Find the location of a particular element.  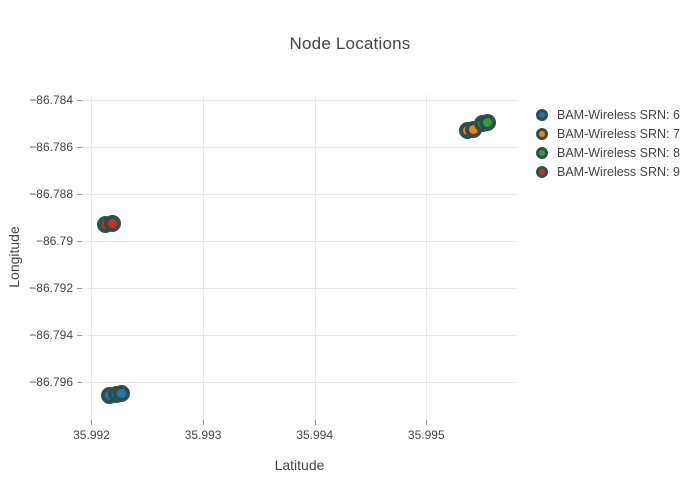

x-tick-label: 35.993 is located at coordinates (203, 435).